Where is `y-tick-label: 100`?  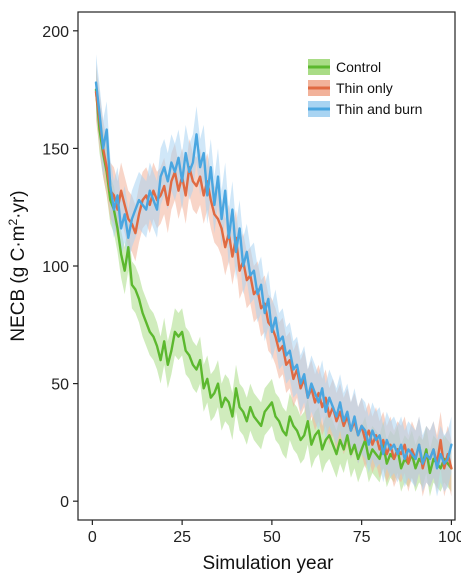
y-tick-label: 100 is located at coordinates (55, 267).